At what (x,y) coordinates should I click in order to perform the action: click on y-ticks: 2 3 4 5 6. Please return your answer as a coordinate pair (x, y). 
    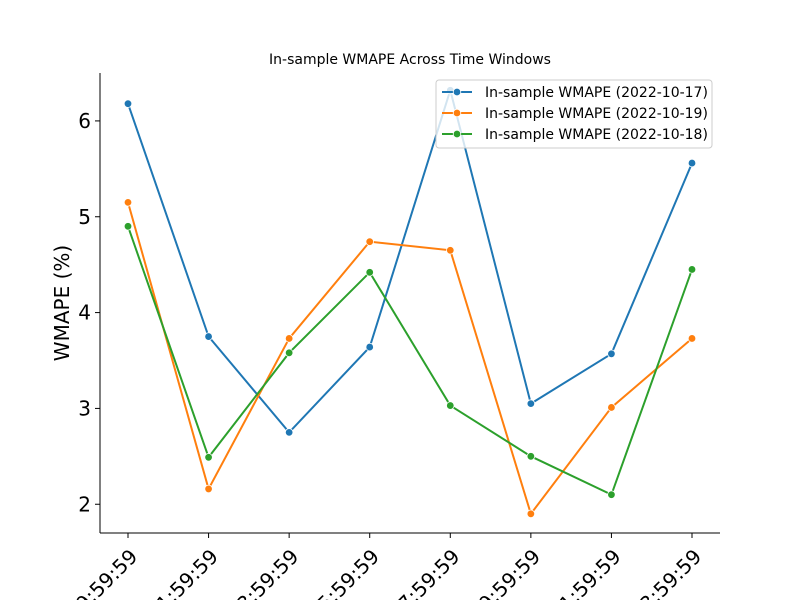
    Looking at the image, I should click on (89, 312).